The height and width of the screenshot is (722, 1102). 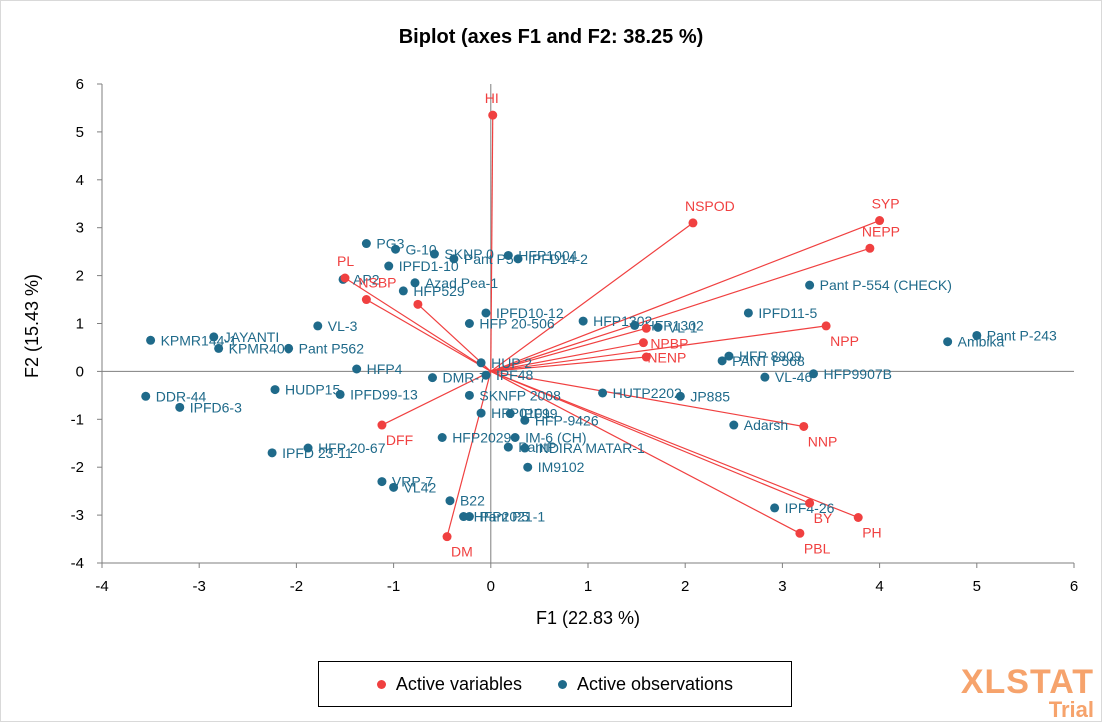 I want to click on variable-label: NEPP, so click(x=881, y=231).